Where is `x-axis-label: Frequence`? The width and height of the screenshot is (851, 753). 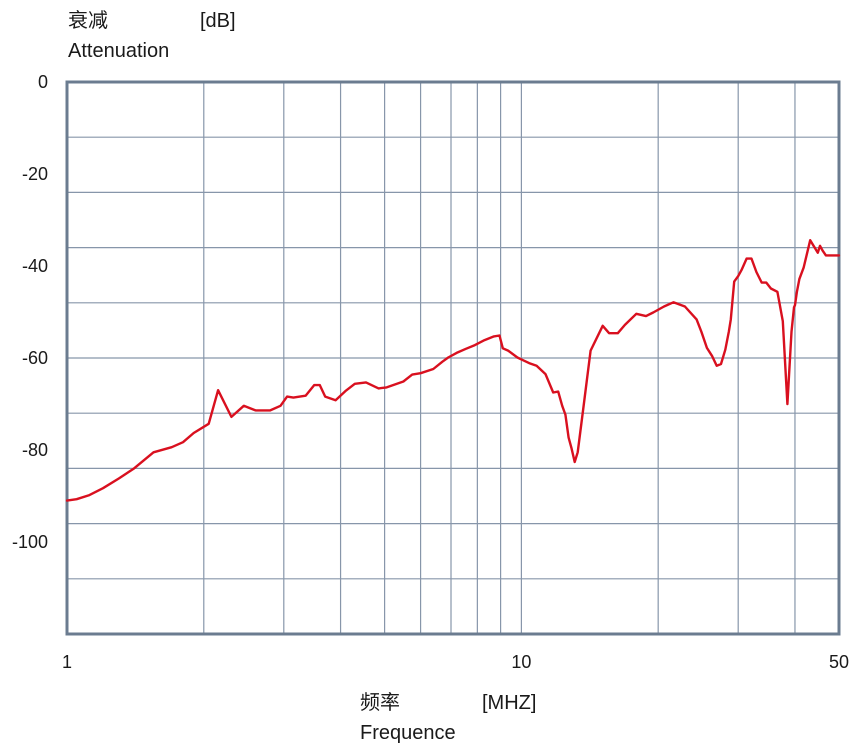
x-axis-label: Frequence is located at coordinates (408, 733).